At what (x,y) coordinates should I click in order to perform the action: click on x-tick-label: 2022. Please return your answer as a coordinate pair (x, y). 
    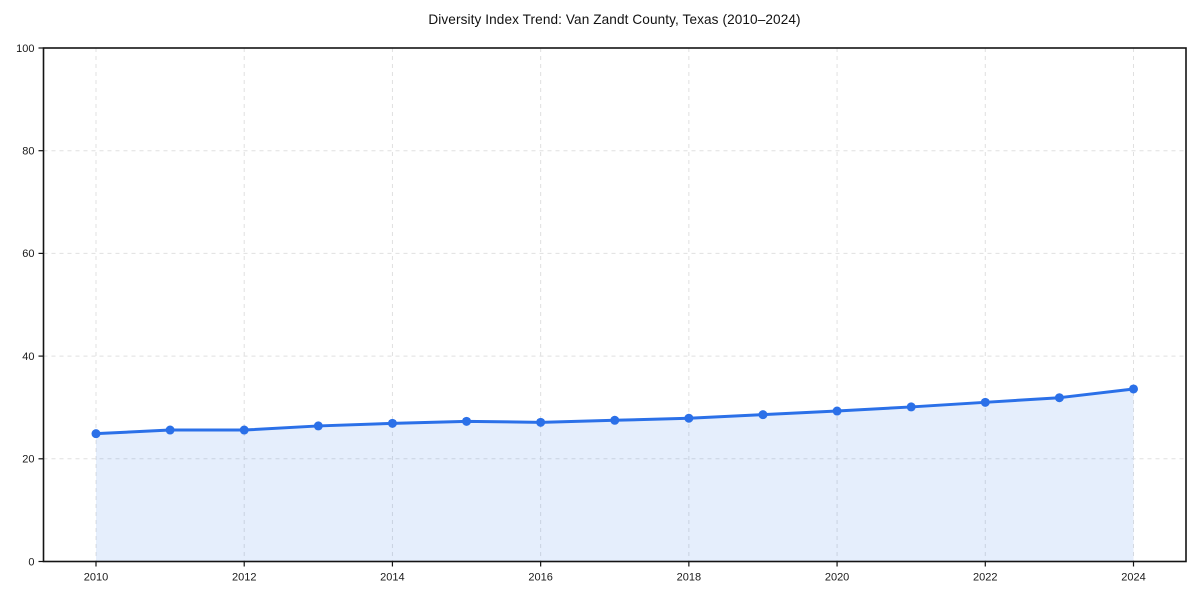
    Looking at the image, I should click on (985, 578).